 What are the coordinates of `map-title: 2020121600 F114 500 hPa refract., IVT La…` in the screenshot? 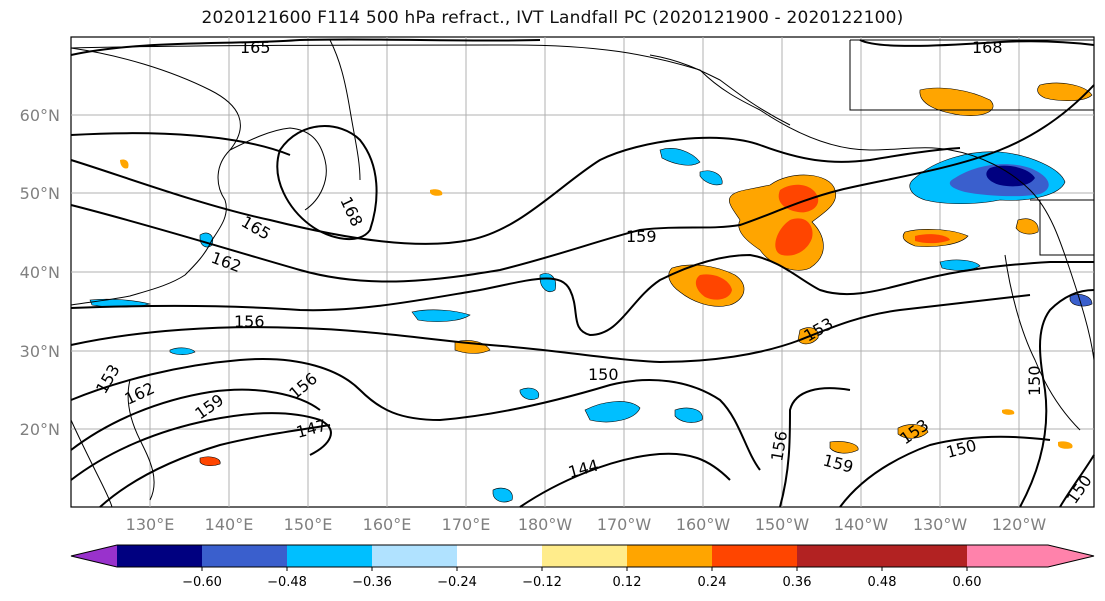 It's located at (552, 18).